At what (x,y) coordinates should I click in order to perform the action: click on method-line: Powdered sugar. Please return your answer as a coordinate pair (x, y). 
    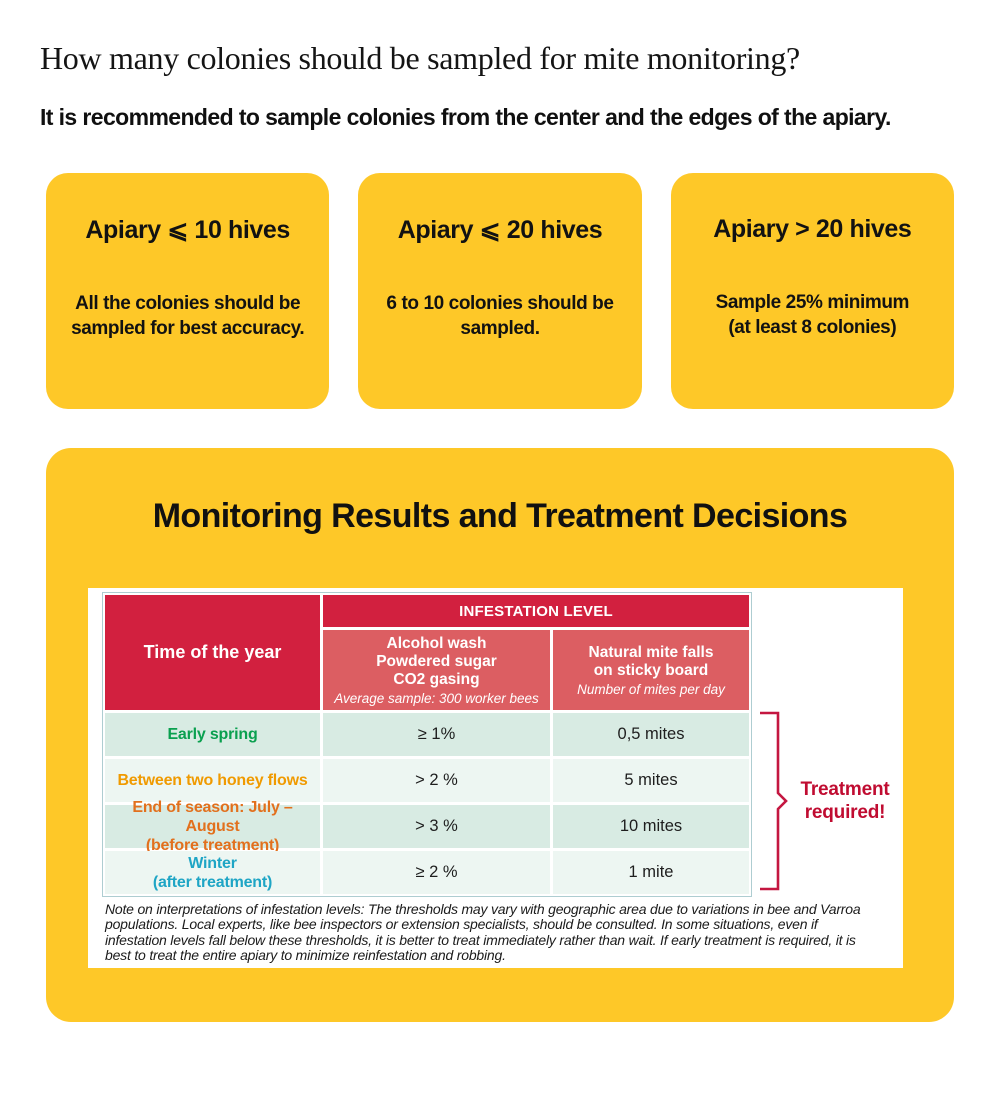
    Looking at the image, I should click on (436, 661).